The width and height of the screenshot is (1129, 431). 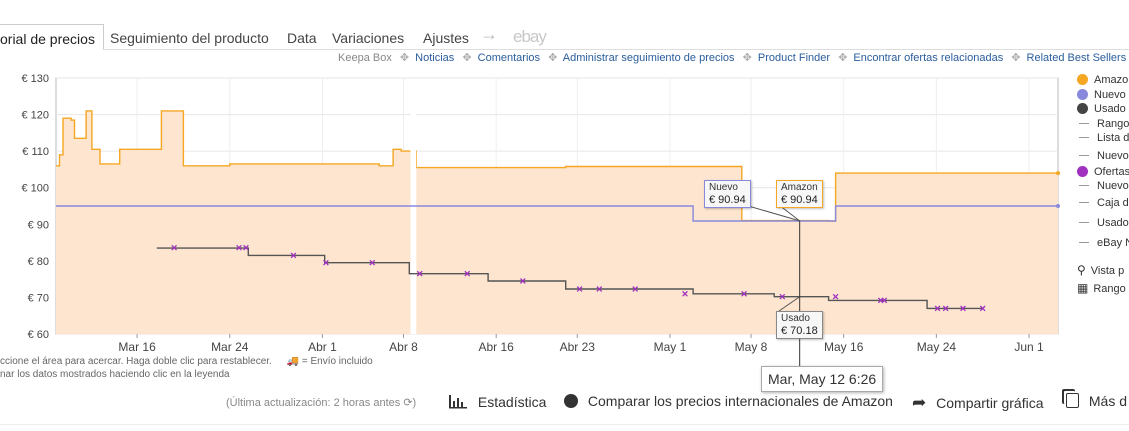 I want to click on legend-label: Nuevo, so click(x=1110, y=95).